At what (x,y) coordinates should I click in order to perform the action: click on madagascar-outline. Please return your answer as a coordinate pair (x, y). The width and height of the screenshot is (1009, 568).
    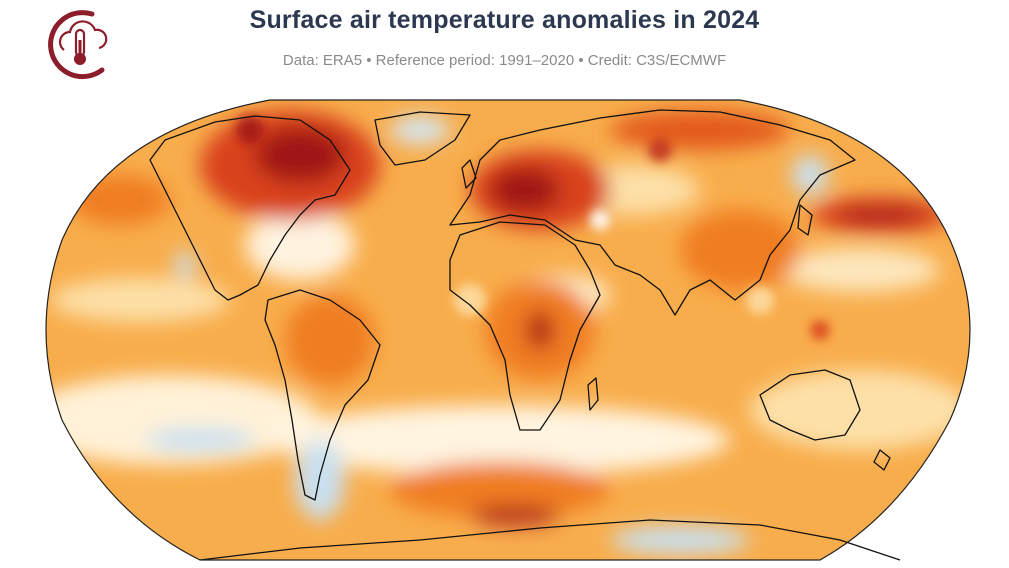
    Looking at the image, I should click on (593, 394).